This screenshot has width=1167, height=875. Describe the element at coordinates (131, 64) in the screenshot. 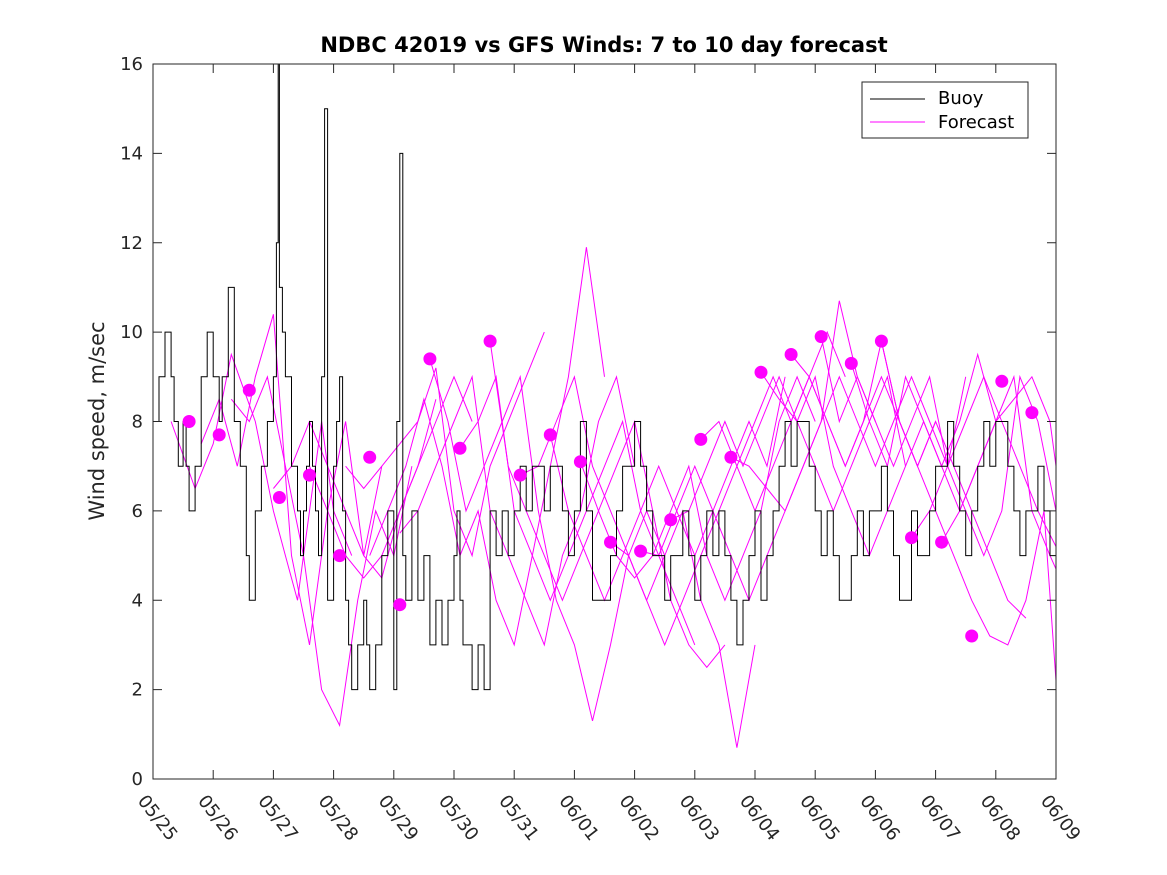

I see `y-tick-label: 16` at that location.